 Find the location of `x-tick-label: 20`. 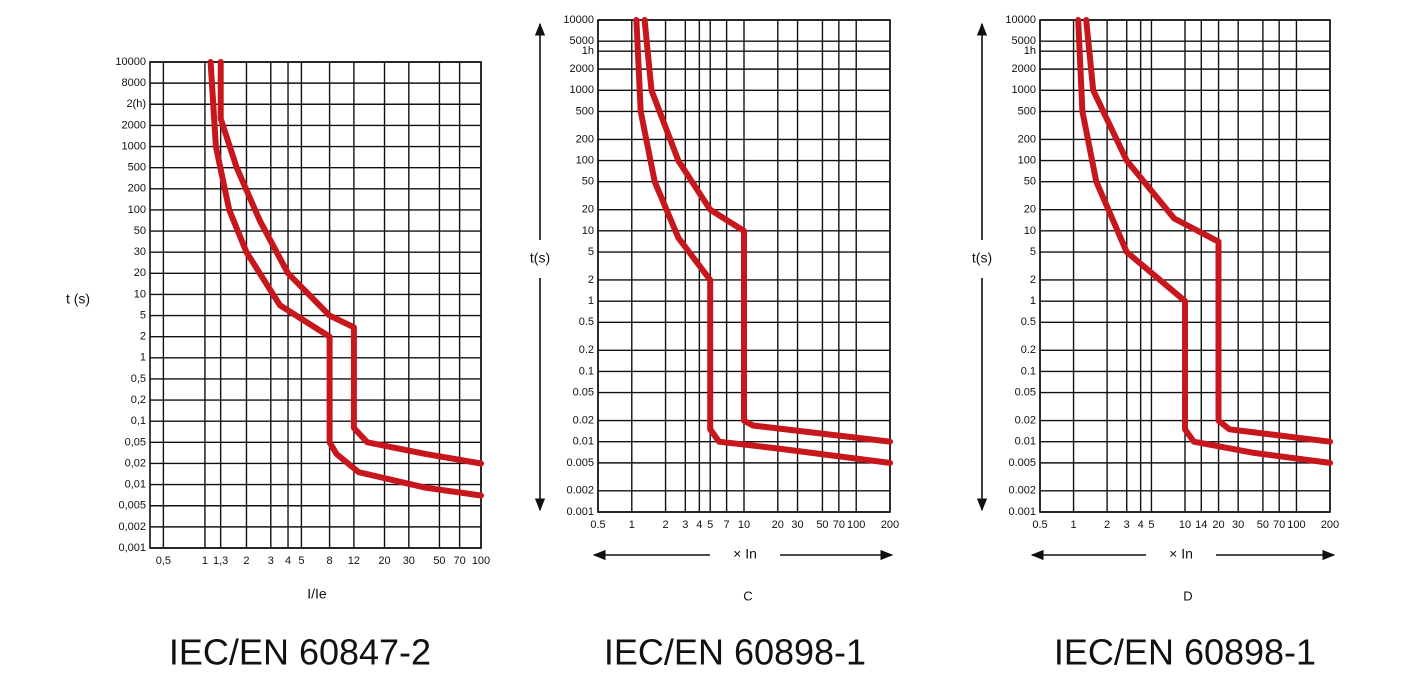

x-tick-label: 20 is located at coordinates (1218, 525).